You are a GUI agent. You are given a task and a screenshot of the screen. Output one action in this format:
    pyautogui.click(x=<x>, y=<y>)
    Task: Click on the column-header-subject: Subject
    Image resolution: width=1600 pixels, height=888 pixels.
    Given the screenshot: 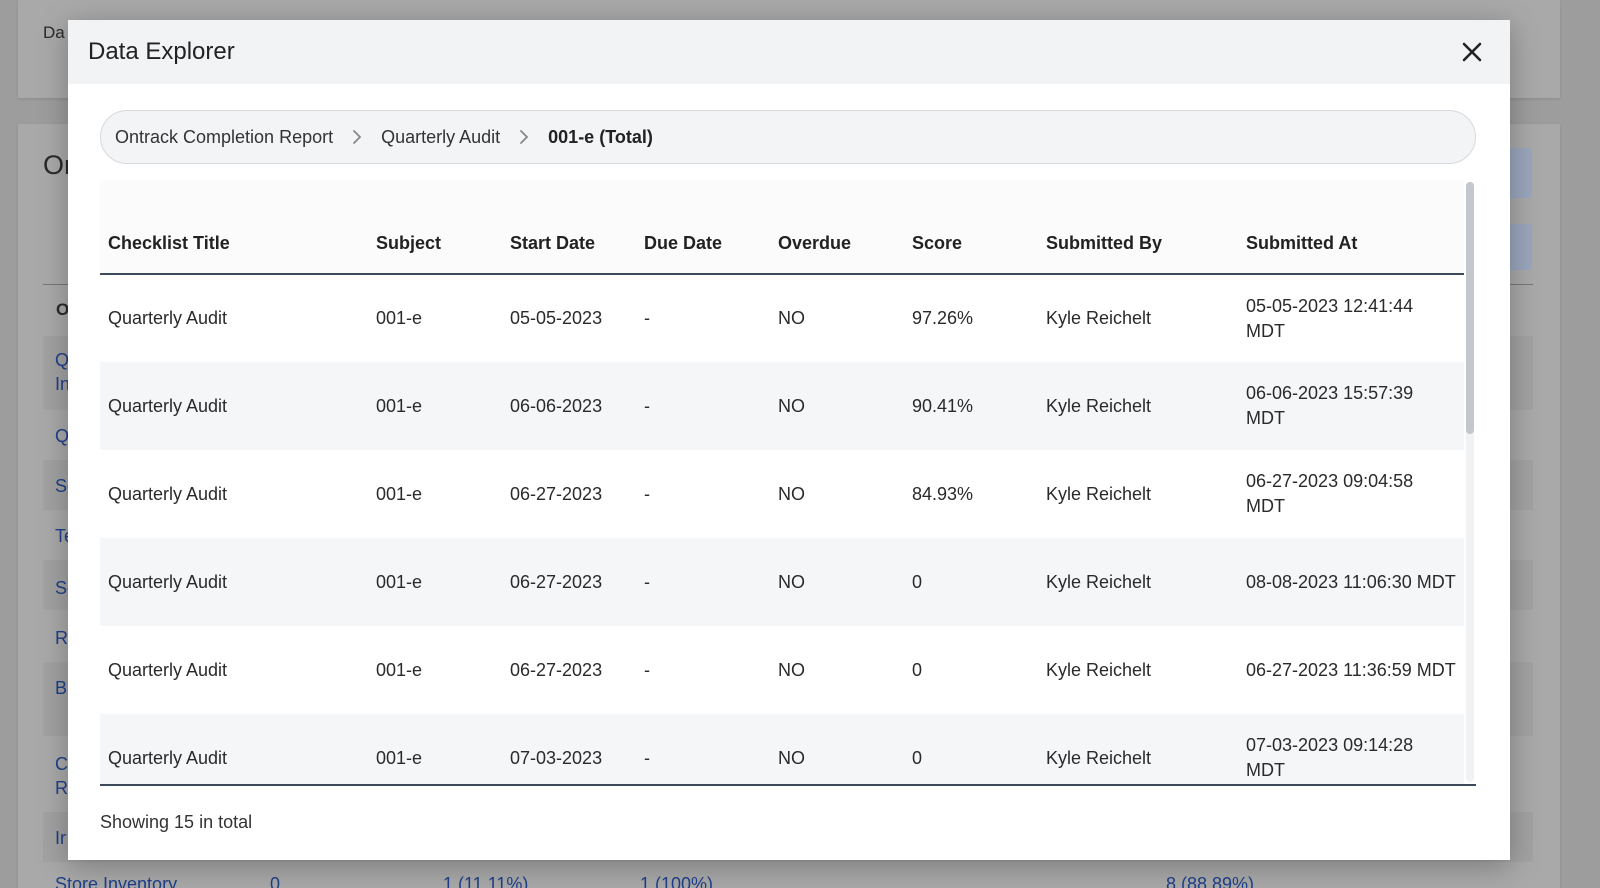 What is the action you would take?
    pyautogui.click(x=435, y=227)
    